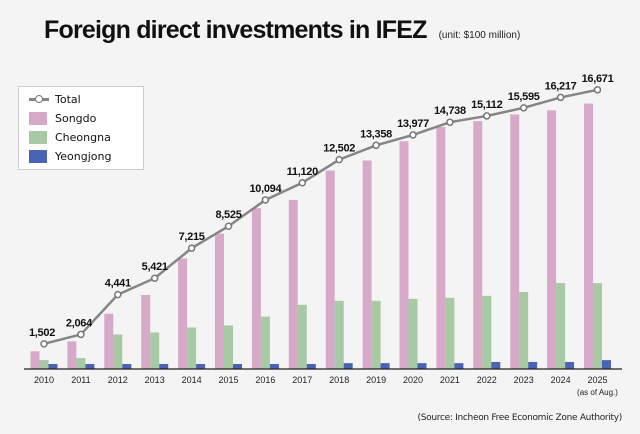  What do you see at coordinates (154, 278) in the screenshot?
I see `total-point-2013` at bounding box center [154, 278].